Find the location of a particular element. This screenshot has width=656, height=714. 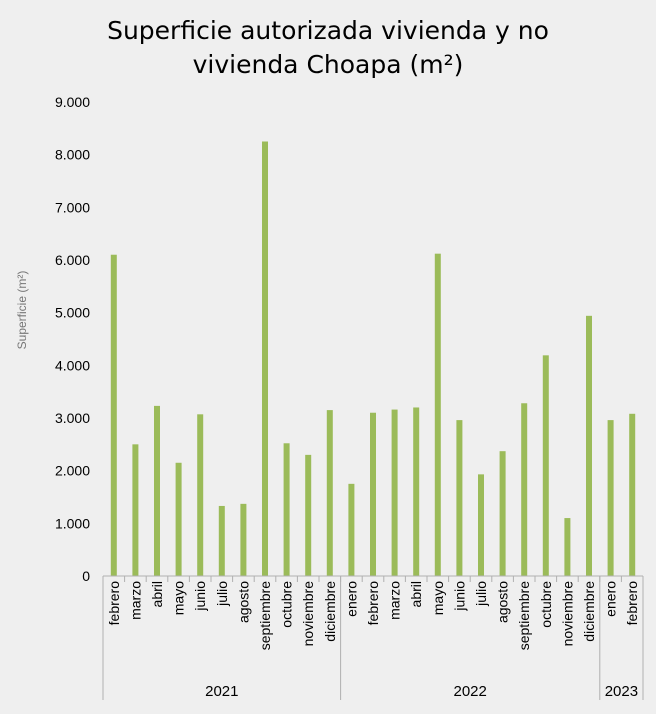

y-tick-label: 9.000 is located at coordinates (72, 102).